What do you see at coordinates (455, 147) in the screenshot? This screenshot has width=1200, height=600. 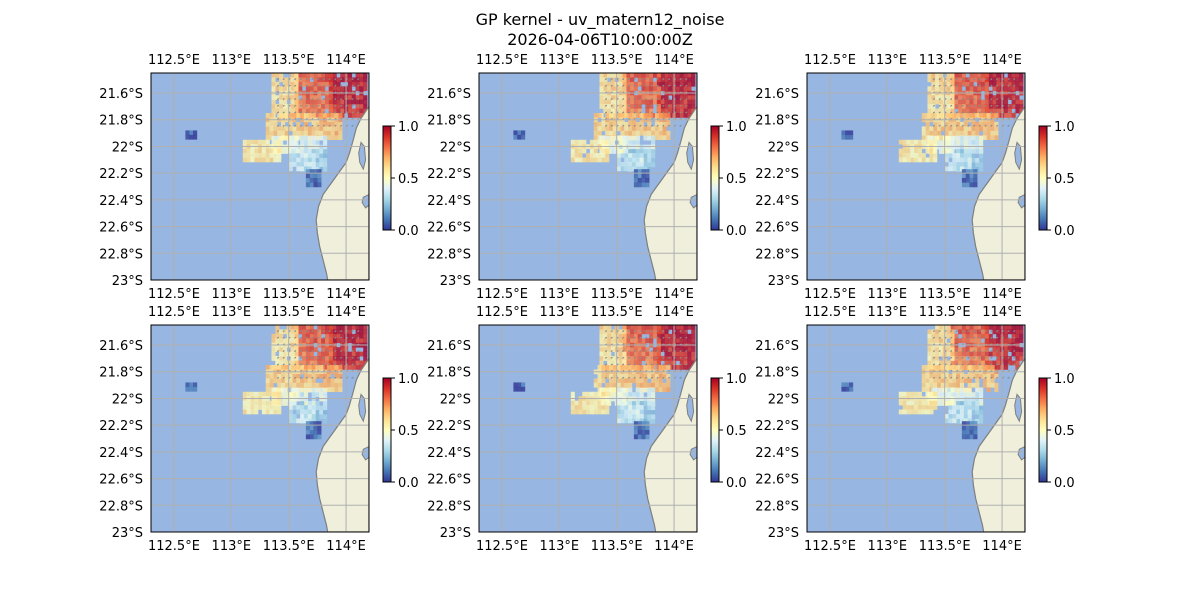 I see `y-tick-label: 22°S` at bounding box center [455, 147].